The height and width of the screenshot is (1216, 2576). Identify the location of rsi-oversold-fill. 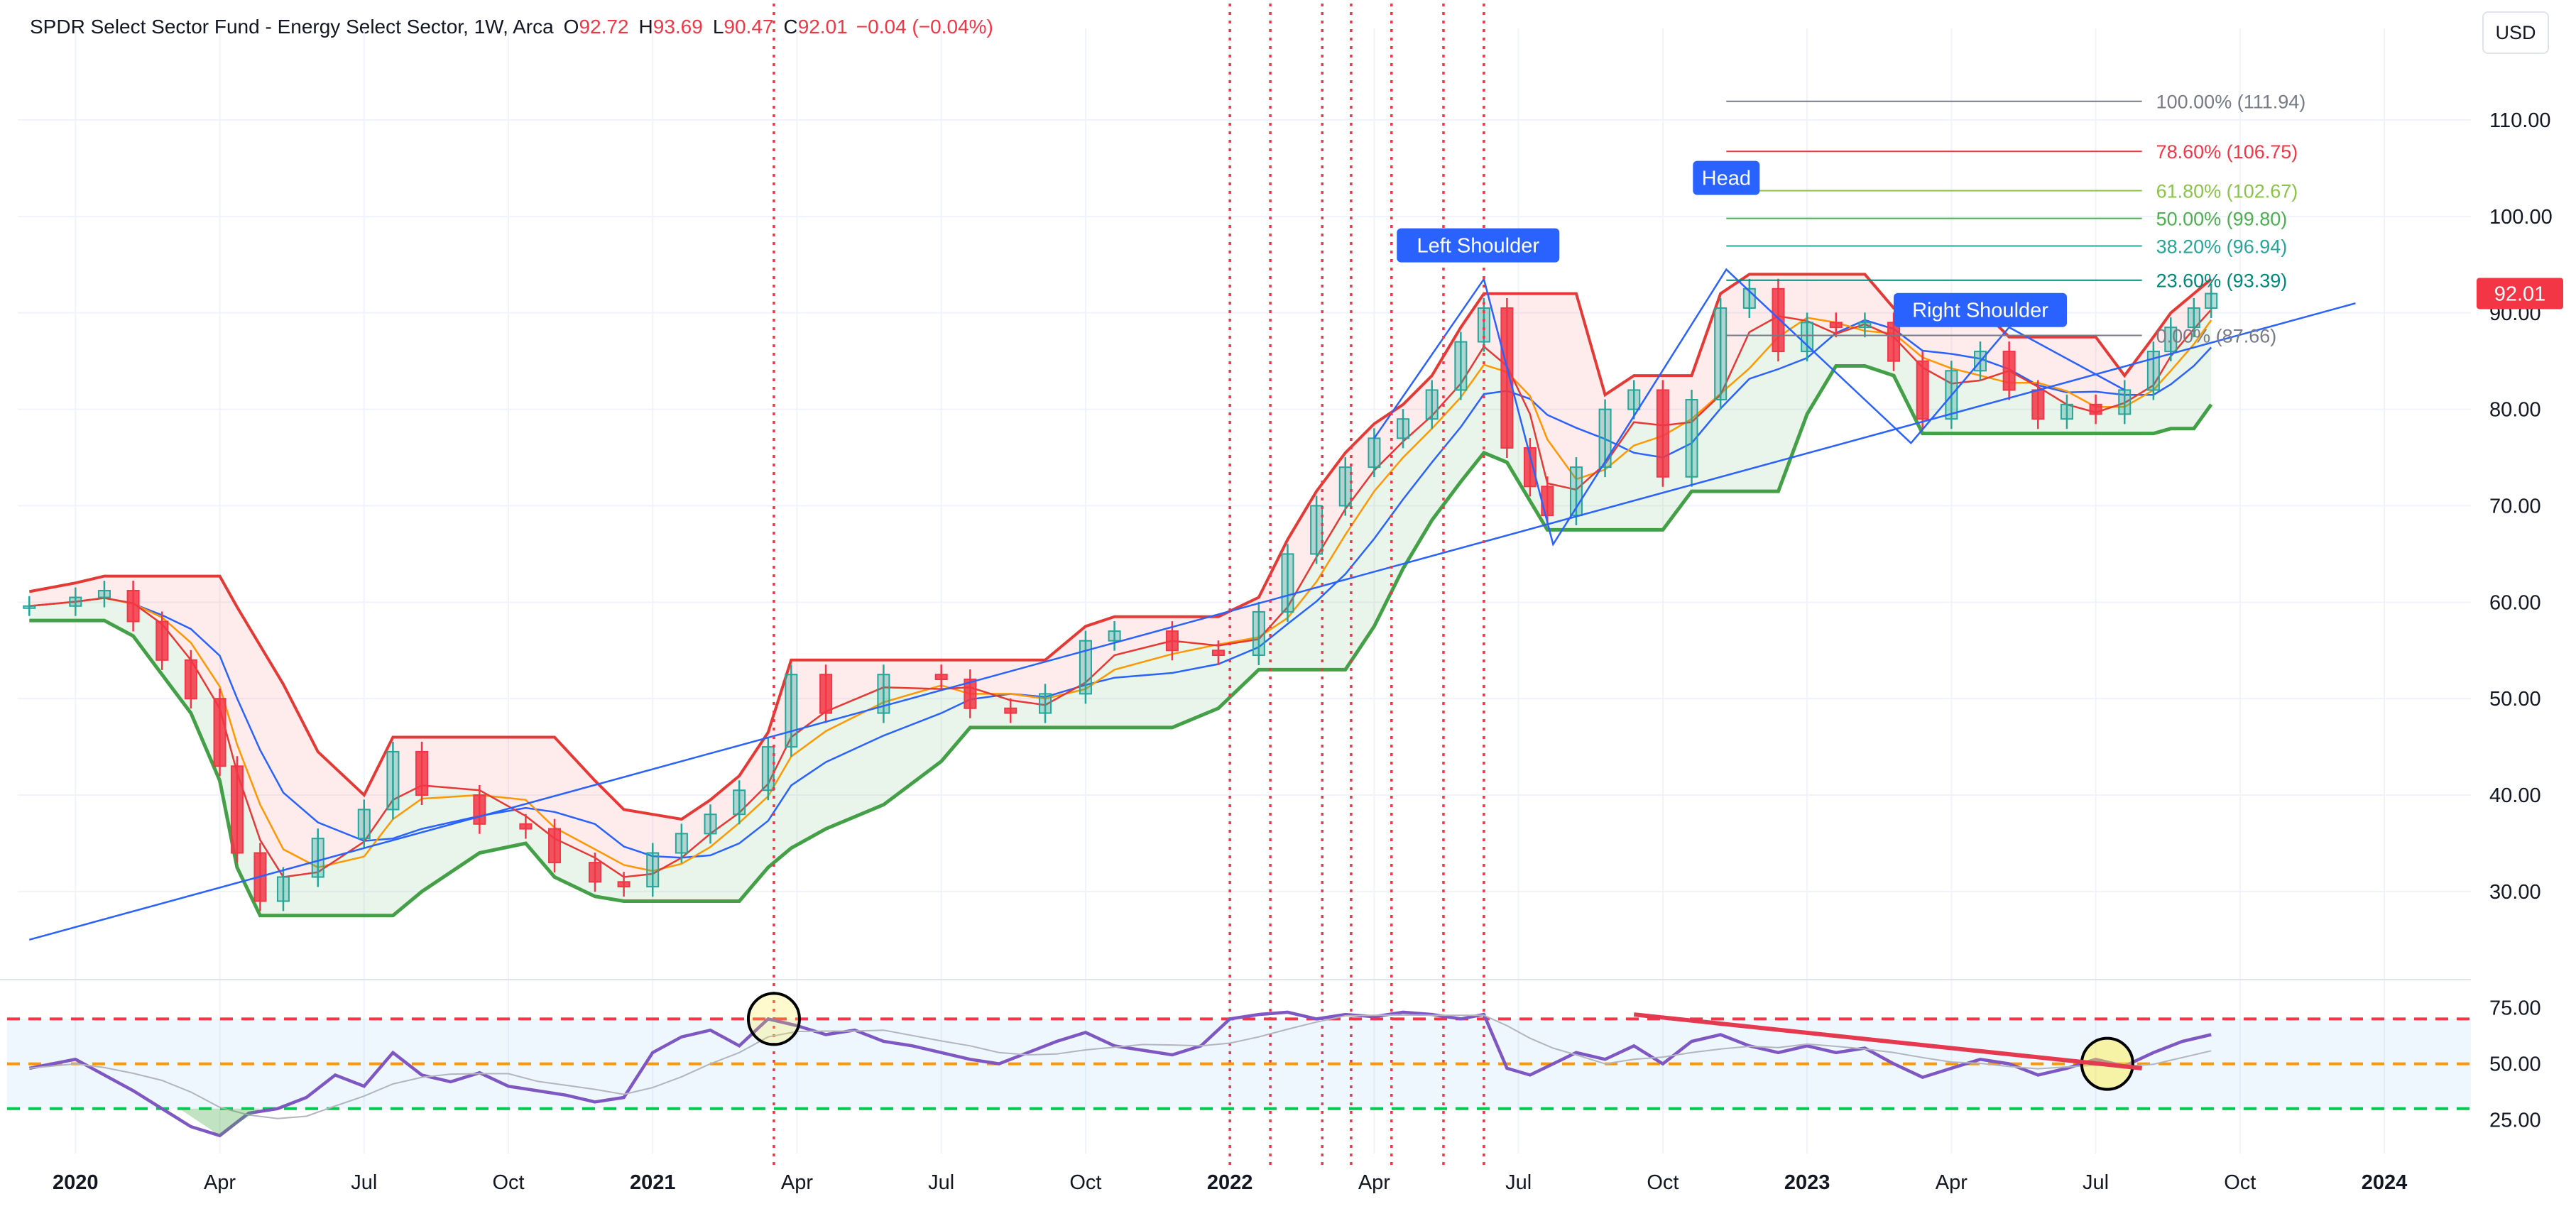
(220, 1122).